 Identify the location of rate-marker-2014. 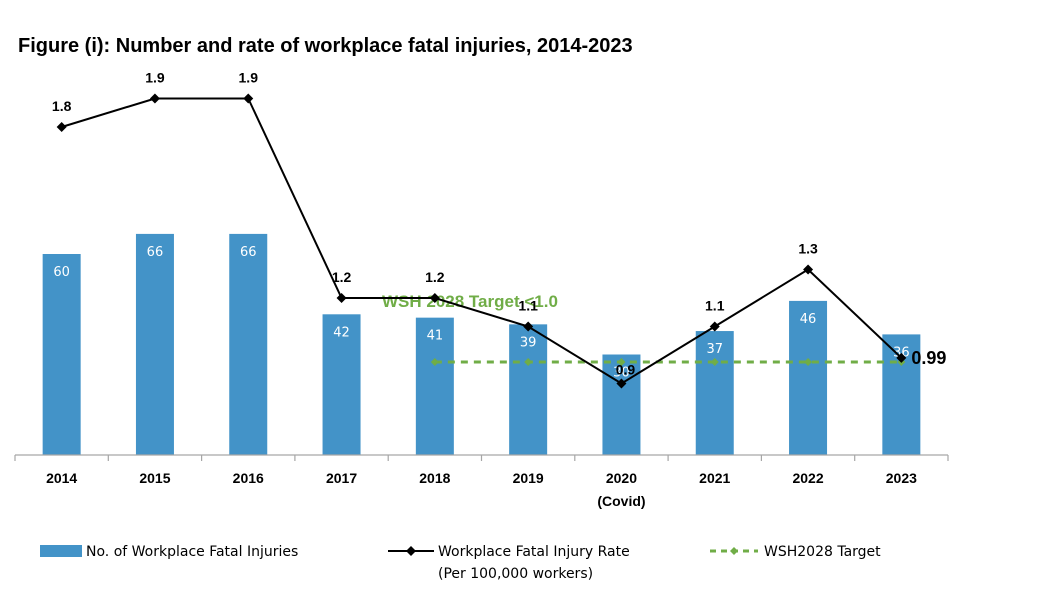
(61, 127).